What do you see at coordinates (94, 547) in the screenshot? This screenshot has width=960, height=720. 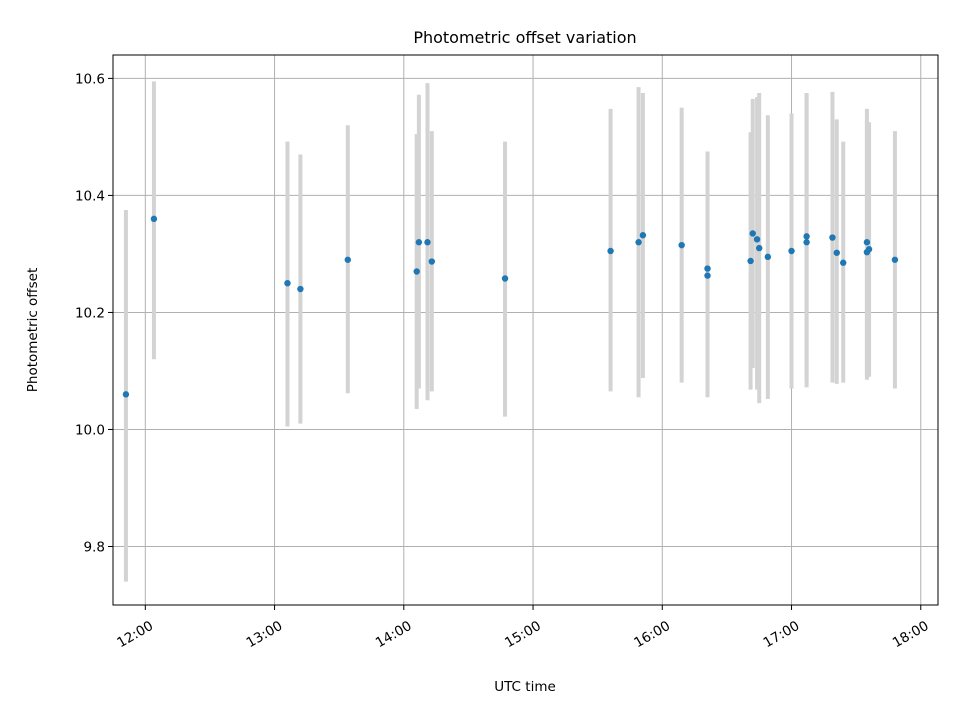 I see `y-tick-label: 9.8` at bounding box center [94, 547].